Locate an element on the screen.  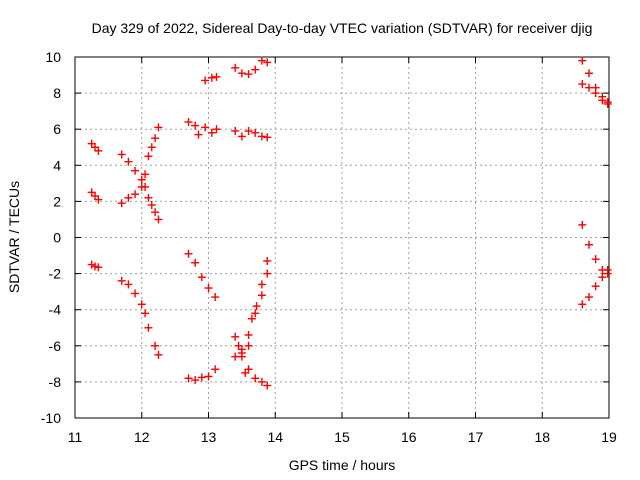
y-tick-label: -2 is located at coordinates (55, 274).